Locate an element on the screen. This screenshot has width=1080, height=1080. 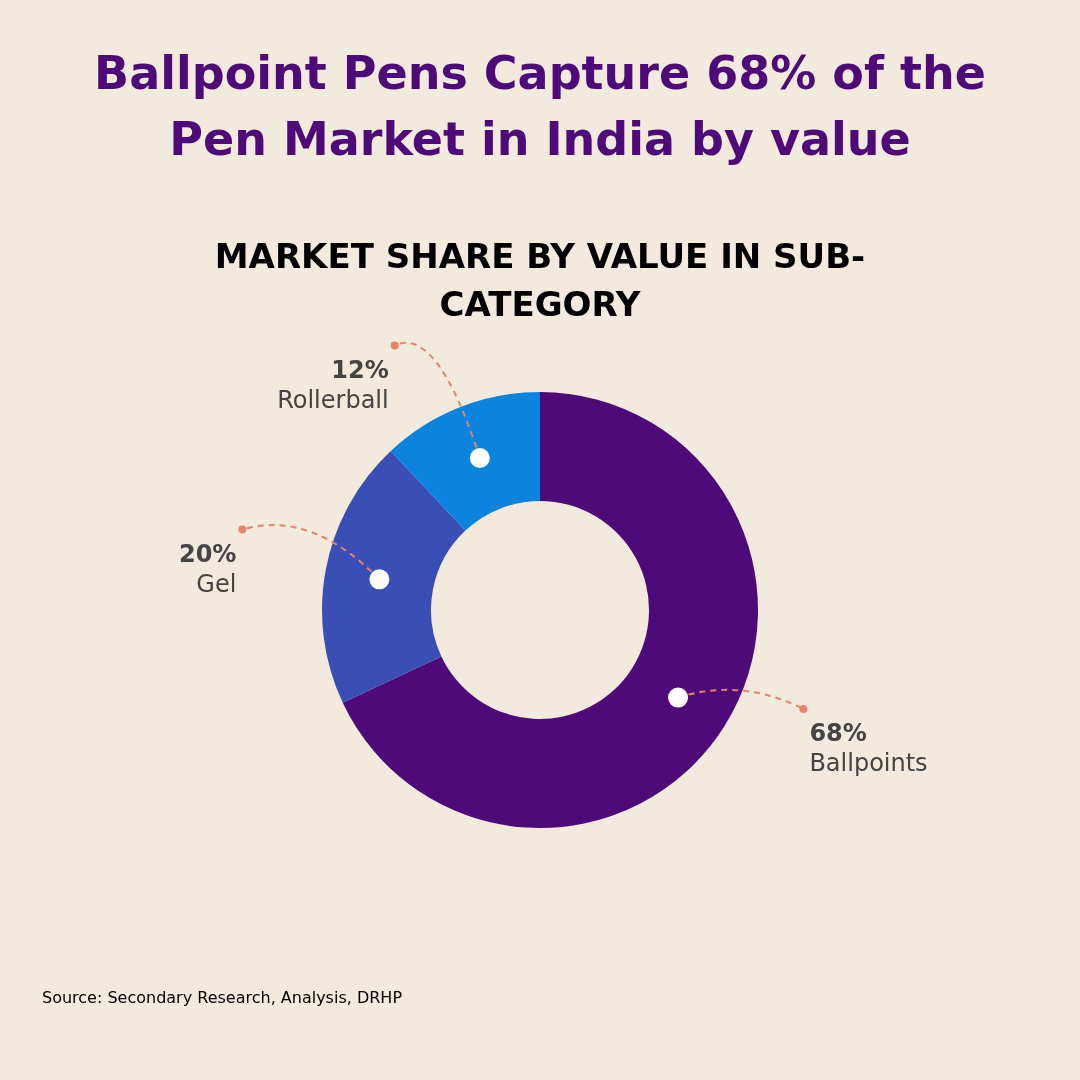
slice-label: Ballpoints is located at coordinates (868, 763).